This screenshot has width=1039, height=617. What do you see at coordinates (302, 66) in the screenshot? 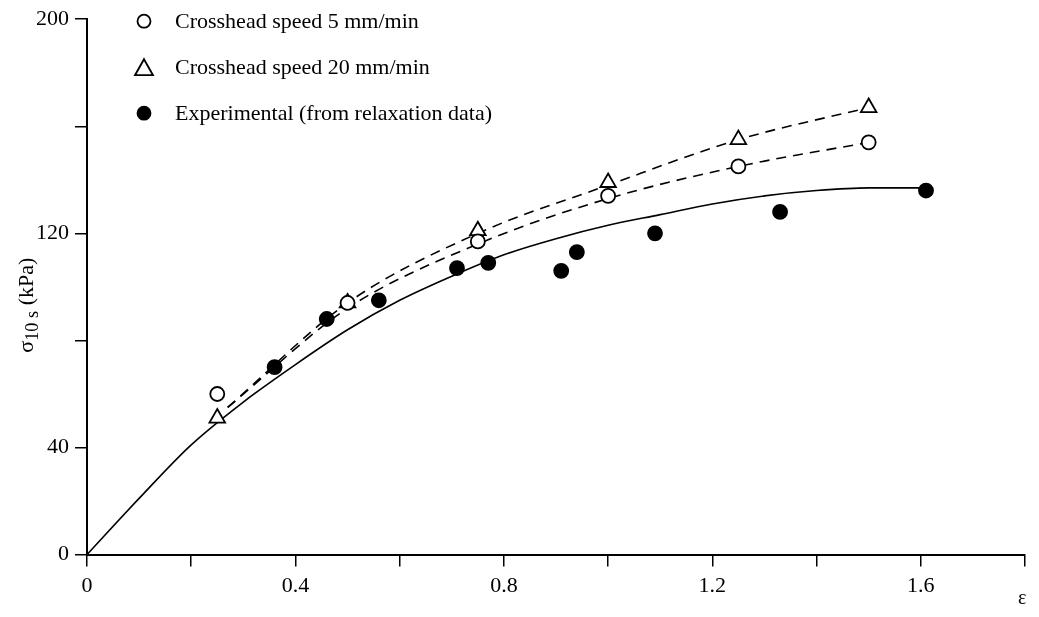
I see `legend-label: Crosshead speed 20 mm/min` at bounding box center [302, 66].